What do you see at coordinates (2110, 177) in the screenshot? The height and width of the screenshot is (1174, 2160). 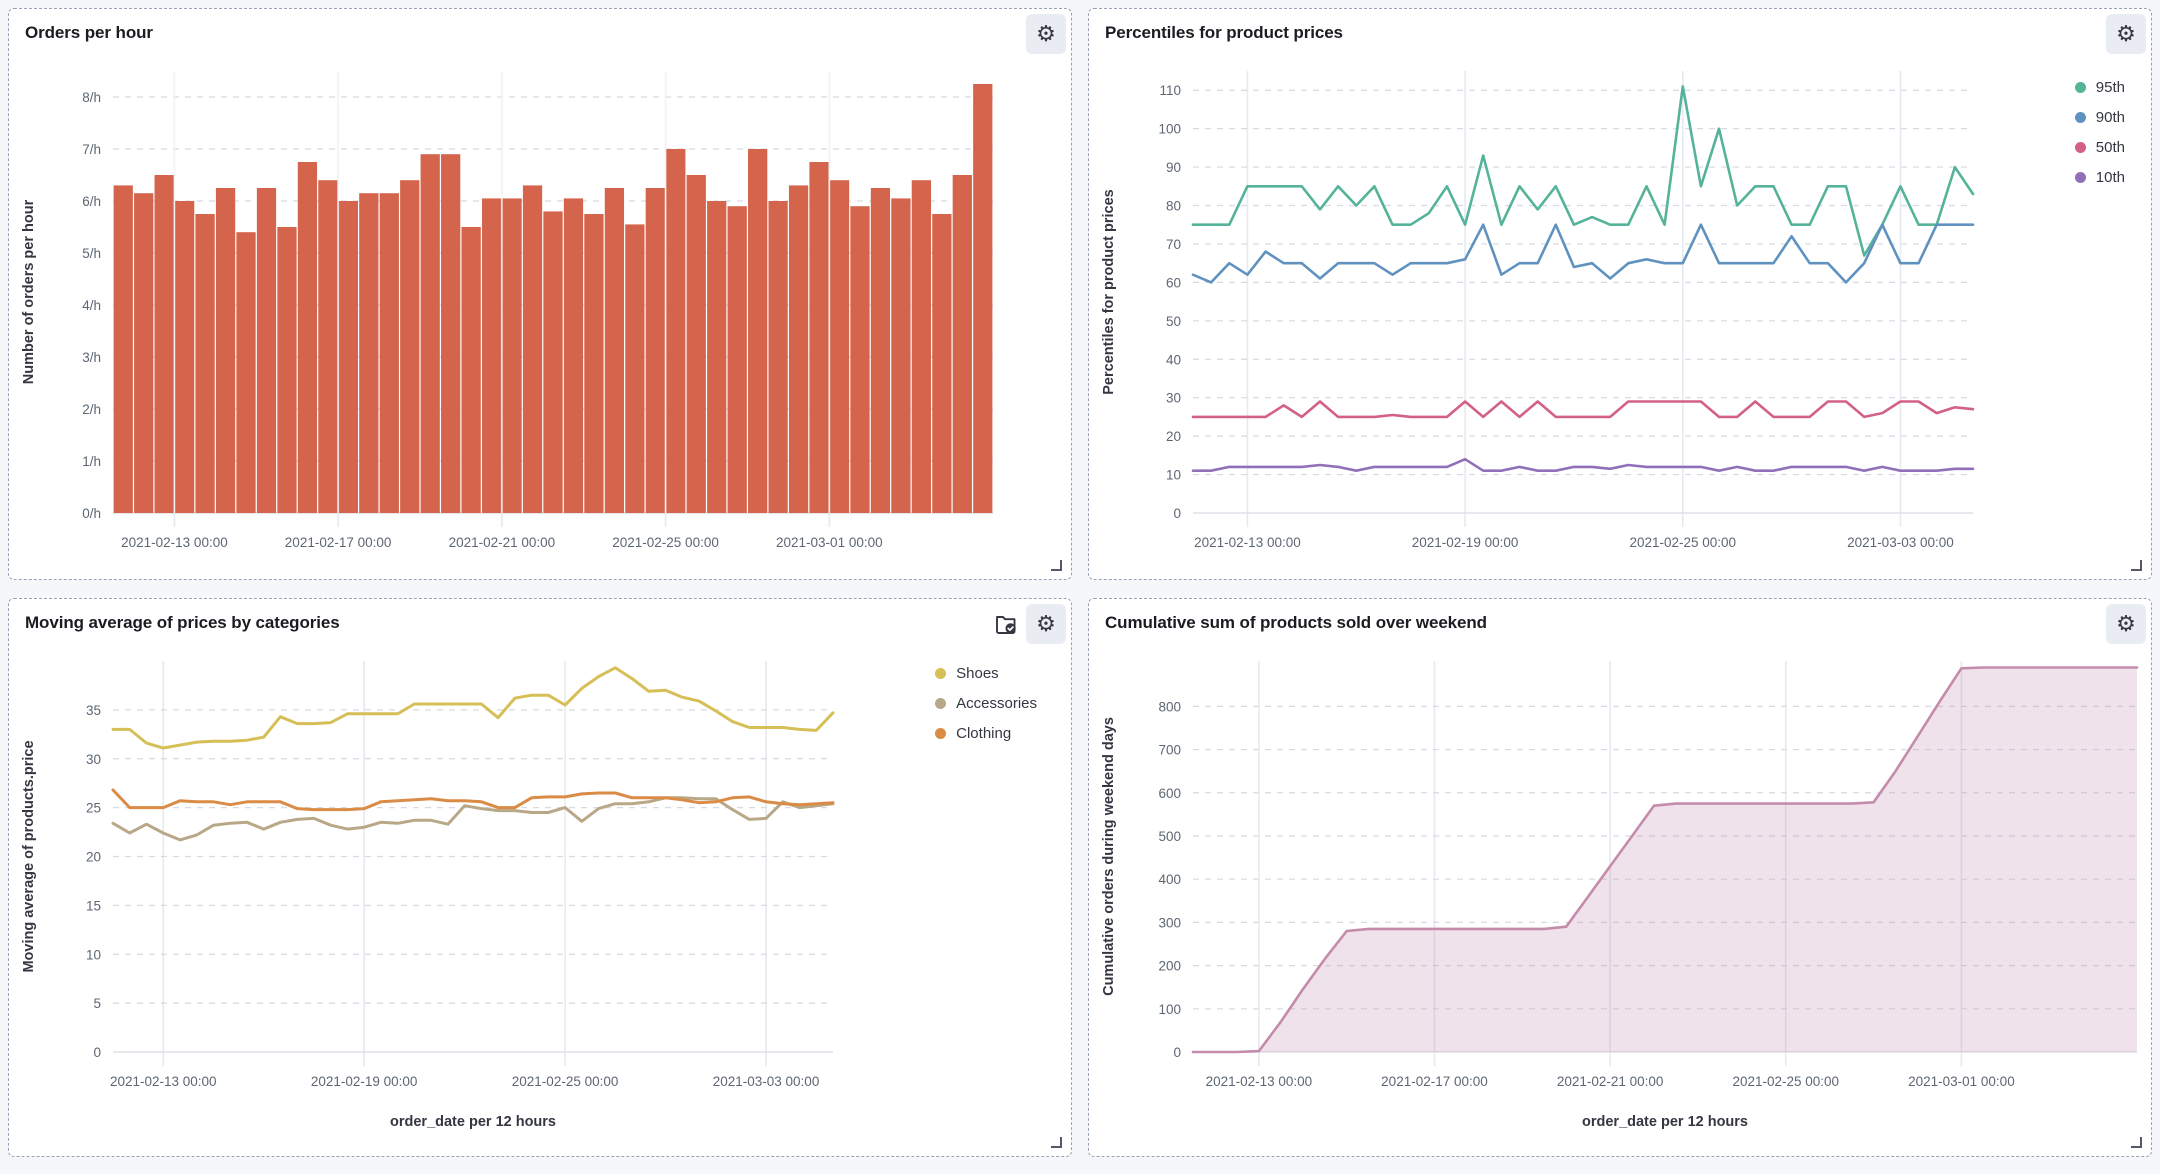 I see `legend-label: 10th` at bounding box center [2110, 177].